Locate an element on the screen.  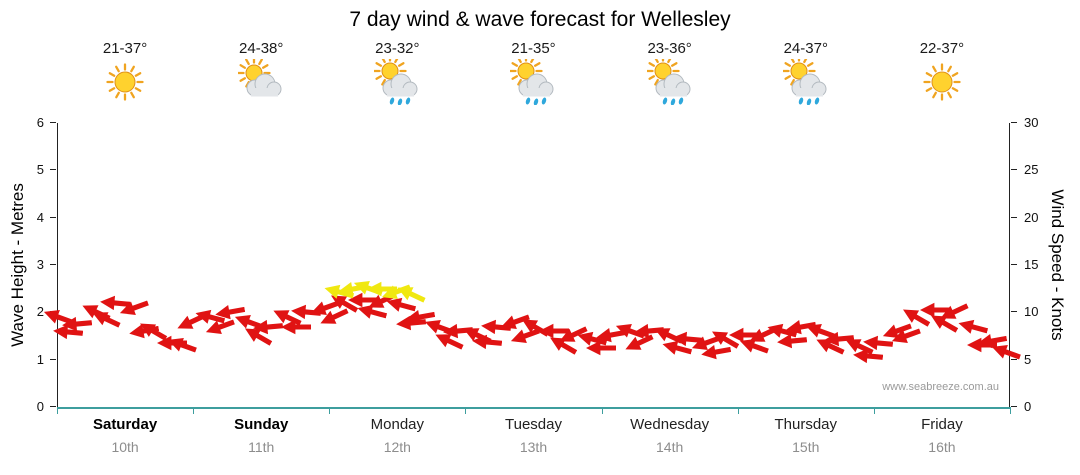
day-temp-range: 24-38° is located at coordinates (261, 48).